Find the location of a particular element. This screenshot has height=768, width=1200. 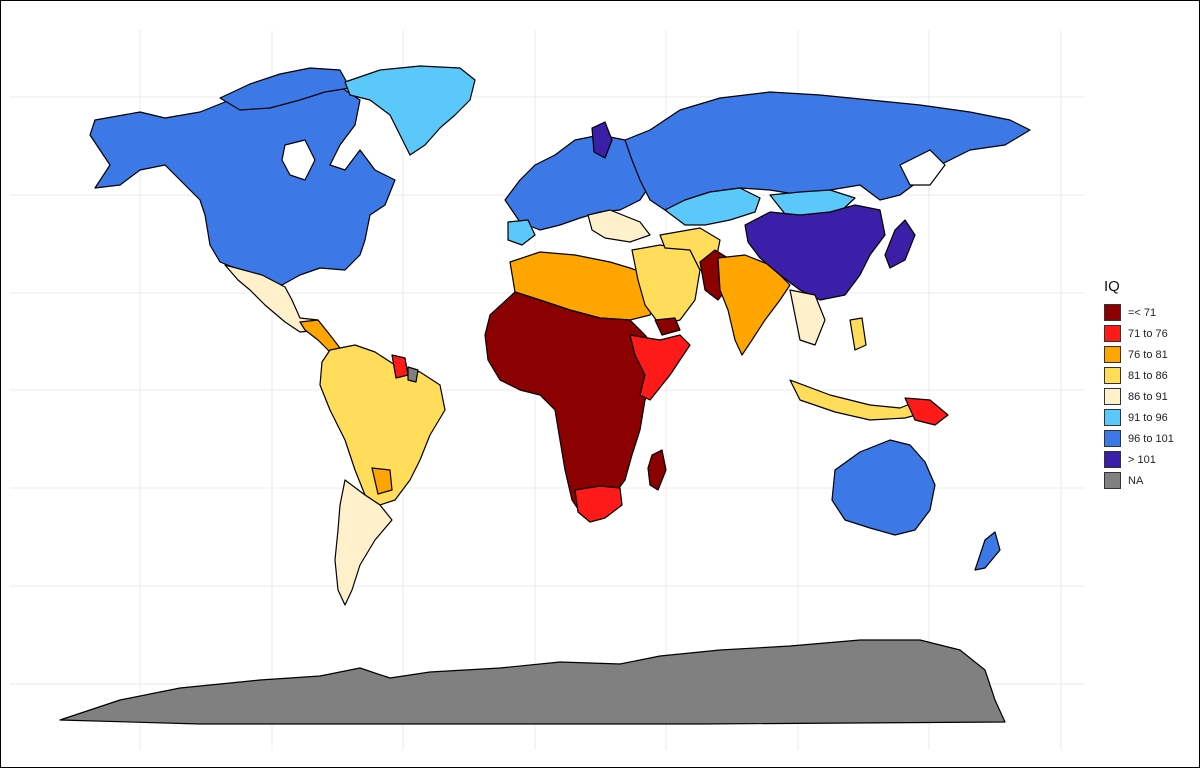

hudson-bay is located at coordinates (298, 160).